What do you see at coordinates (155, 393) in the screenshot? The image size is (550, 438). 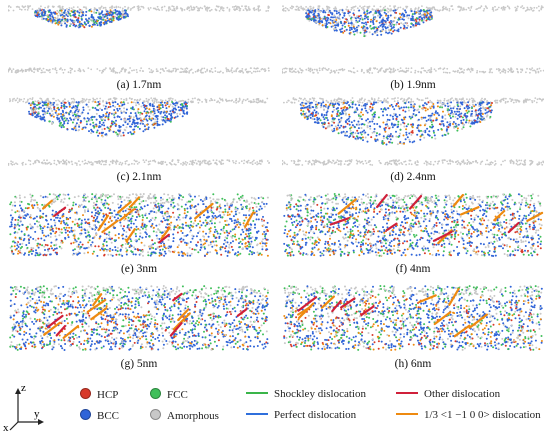 I see `fcc-swatch-icon` at bounding box center [155, 393].